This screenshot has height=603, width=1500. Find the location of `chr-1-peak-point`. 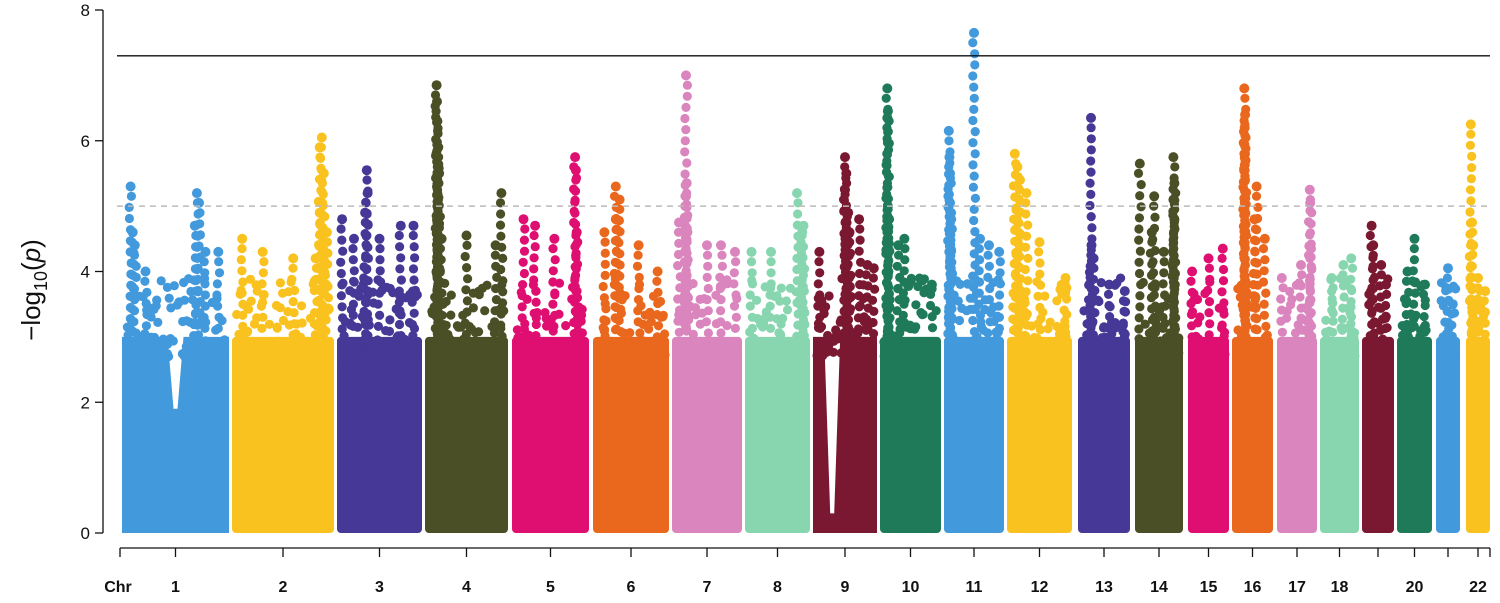

chr-1-peak-point is located at coordinates (130, 186).